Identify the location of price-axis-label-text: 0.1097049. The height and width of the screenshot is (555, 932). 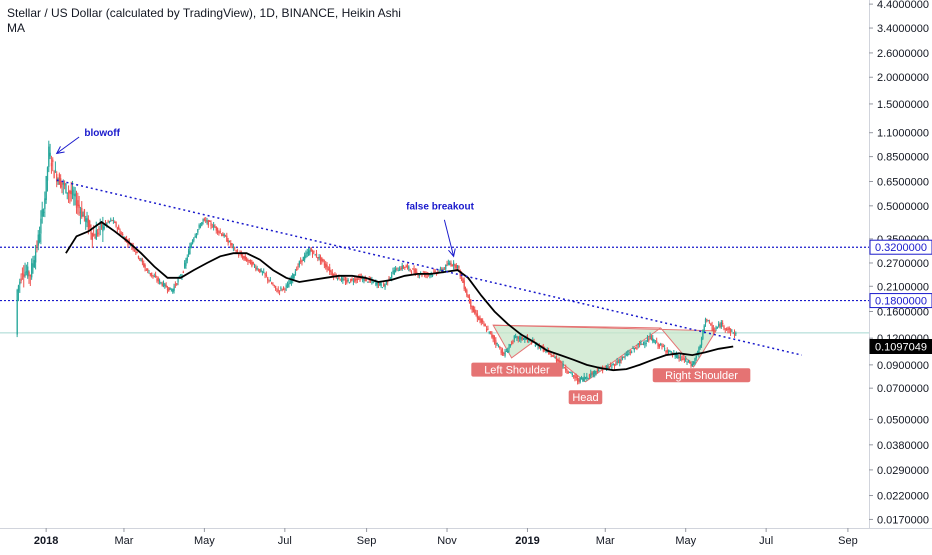
(901, 348).